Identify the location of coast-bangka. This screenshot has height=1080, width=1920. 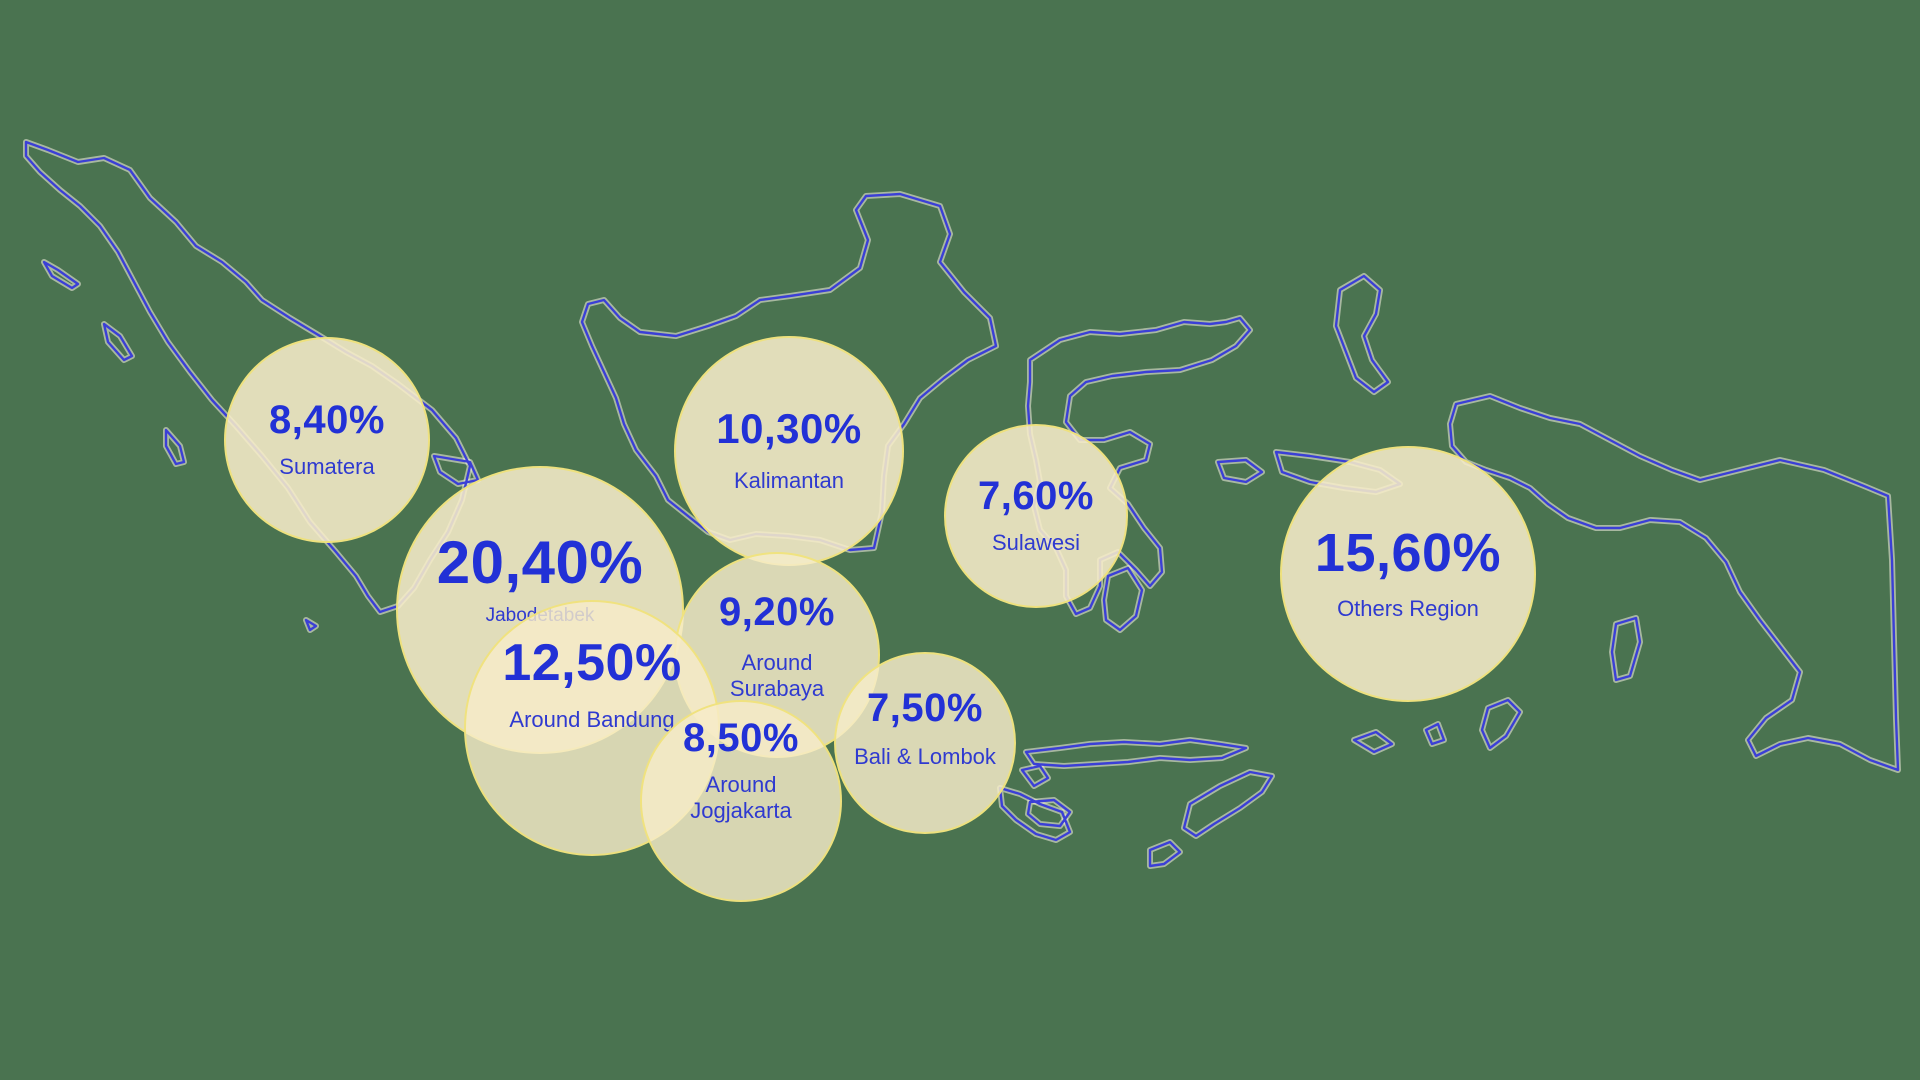
(456, 470).